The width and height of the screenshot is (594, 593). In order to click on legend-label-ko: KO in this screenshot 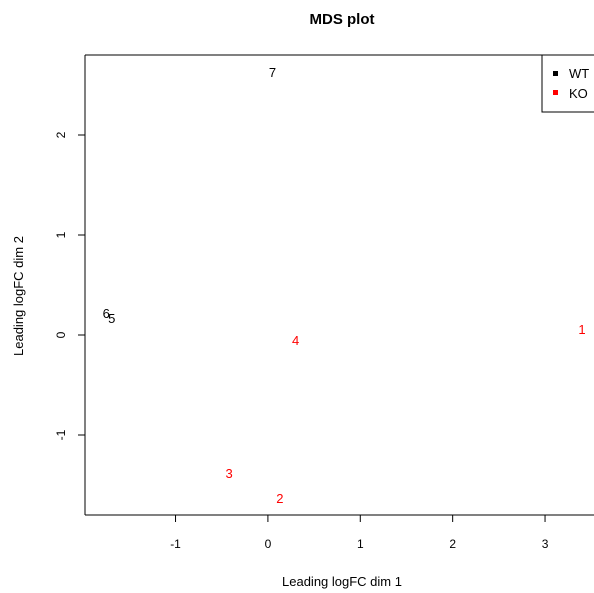, I will do `click(578, 93)`.